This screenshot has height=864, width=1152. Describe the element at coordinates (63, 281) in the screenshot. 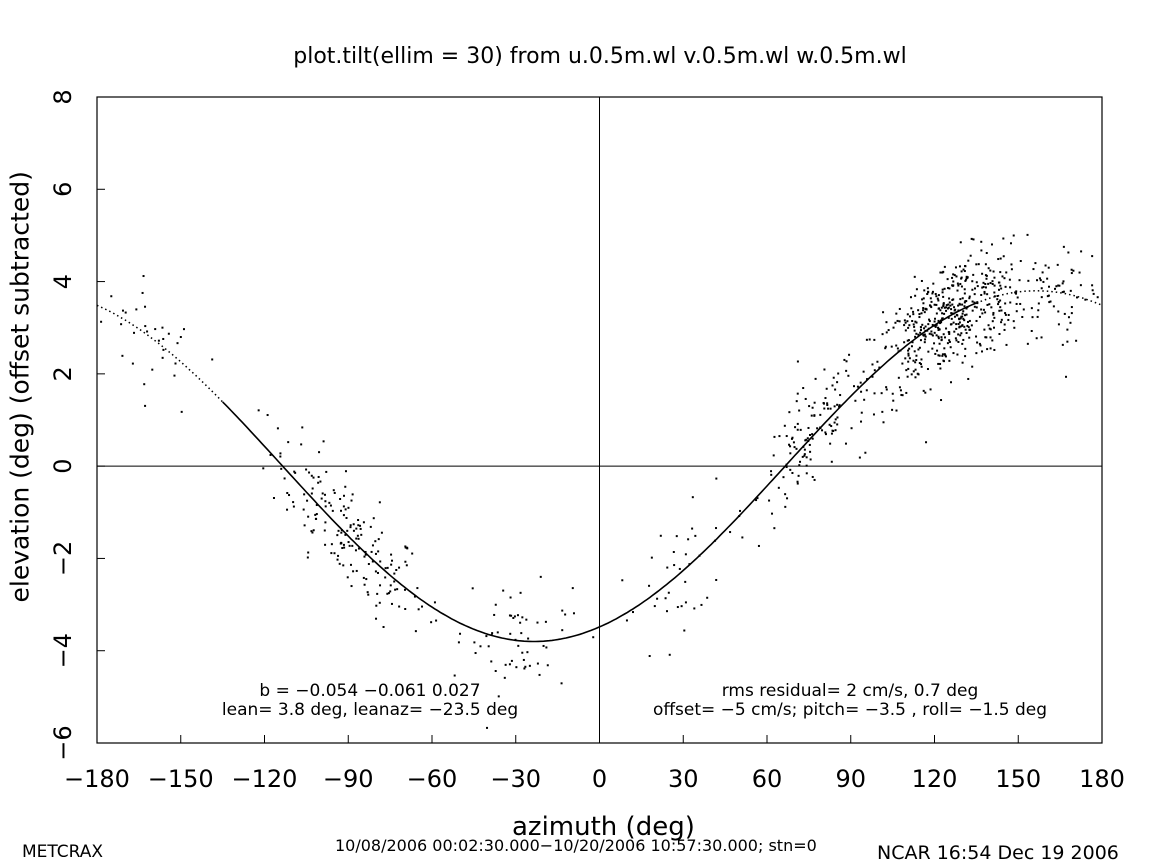

I see `y-tick-label: 4` at that location.